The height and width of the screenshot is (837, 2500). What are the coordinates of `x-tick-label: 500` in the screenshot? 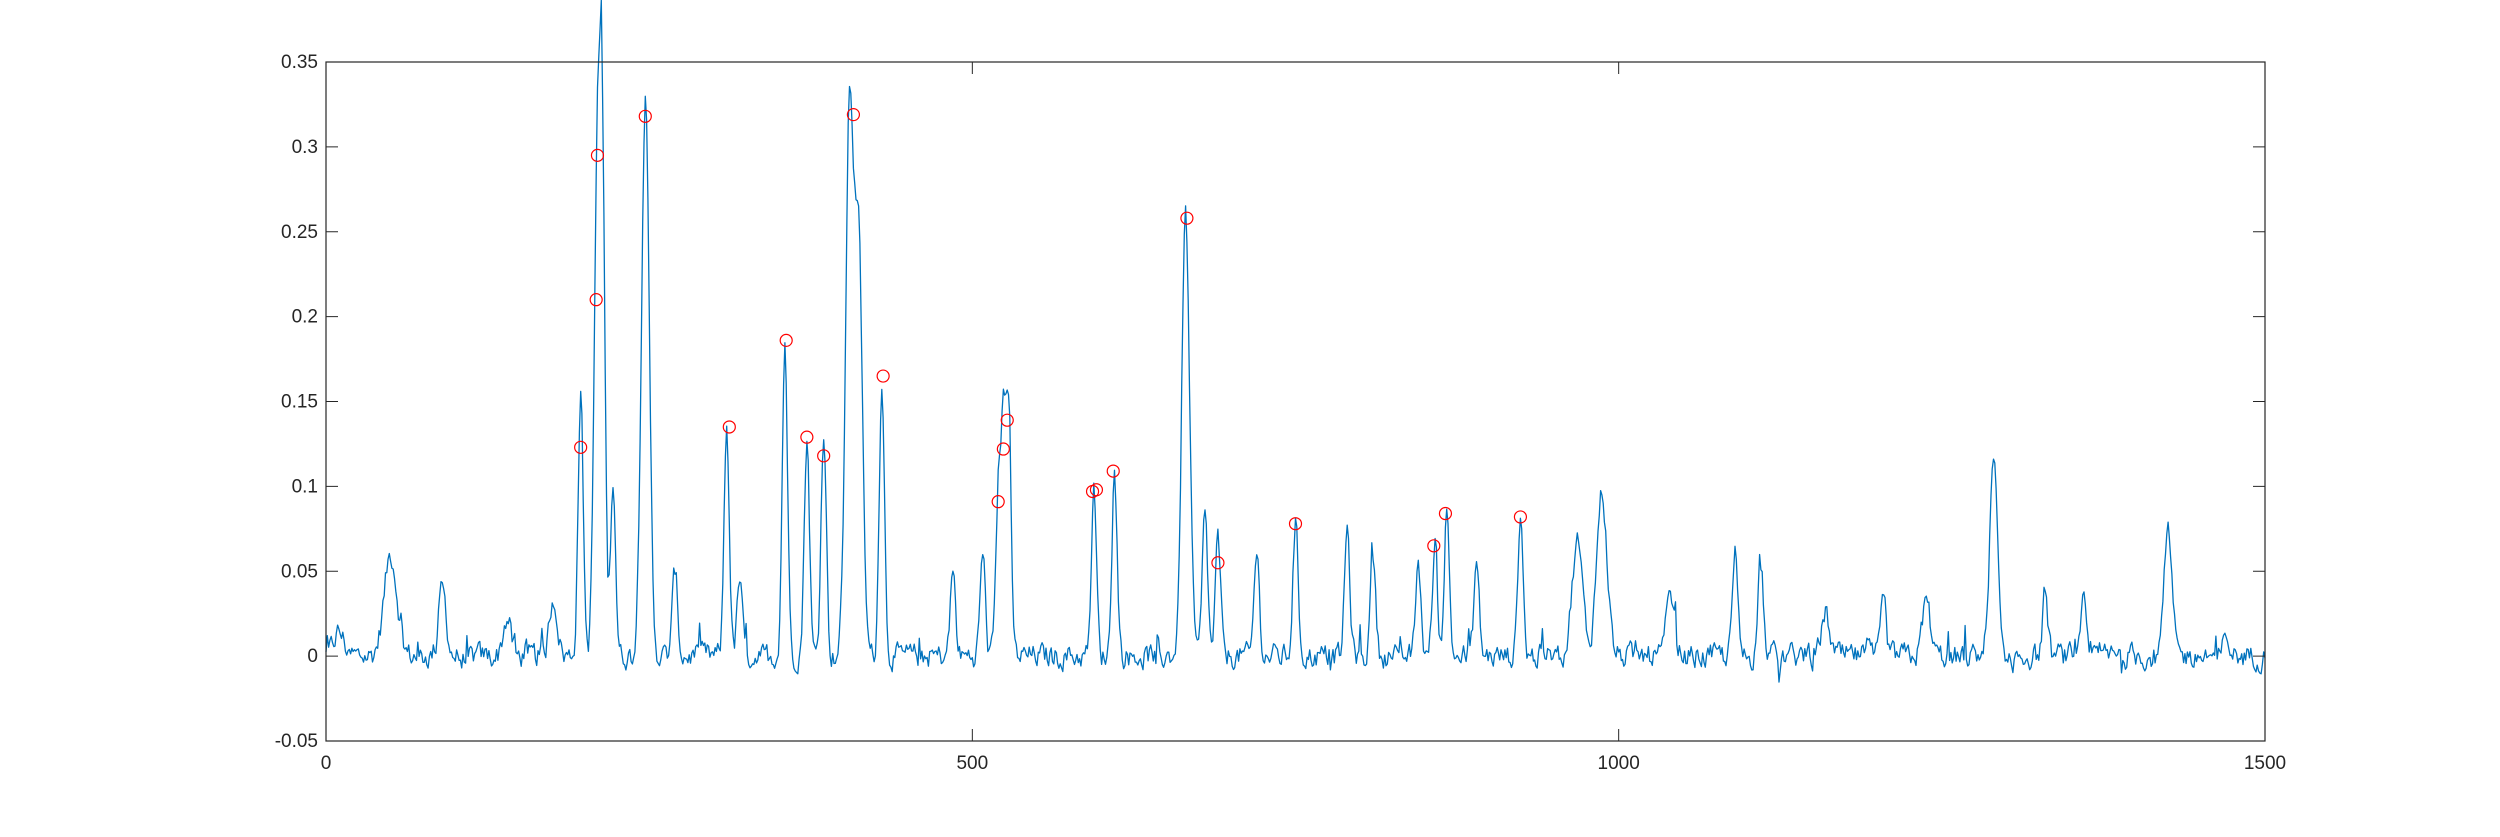 It's located at (972, 763).